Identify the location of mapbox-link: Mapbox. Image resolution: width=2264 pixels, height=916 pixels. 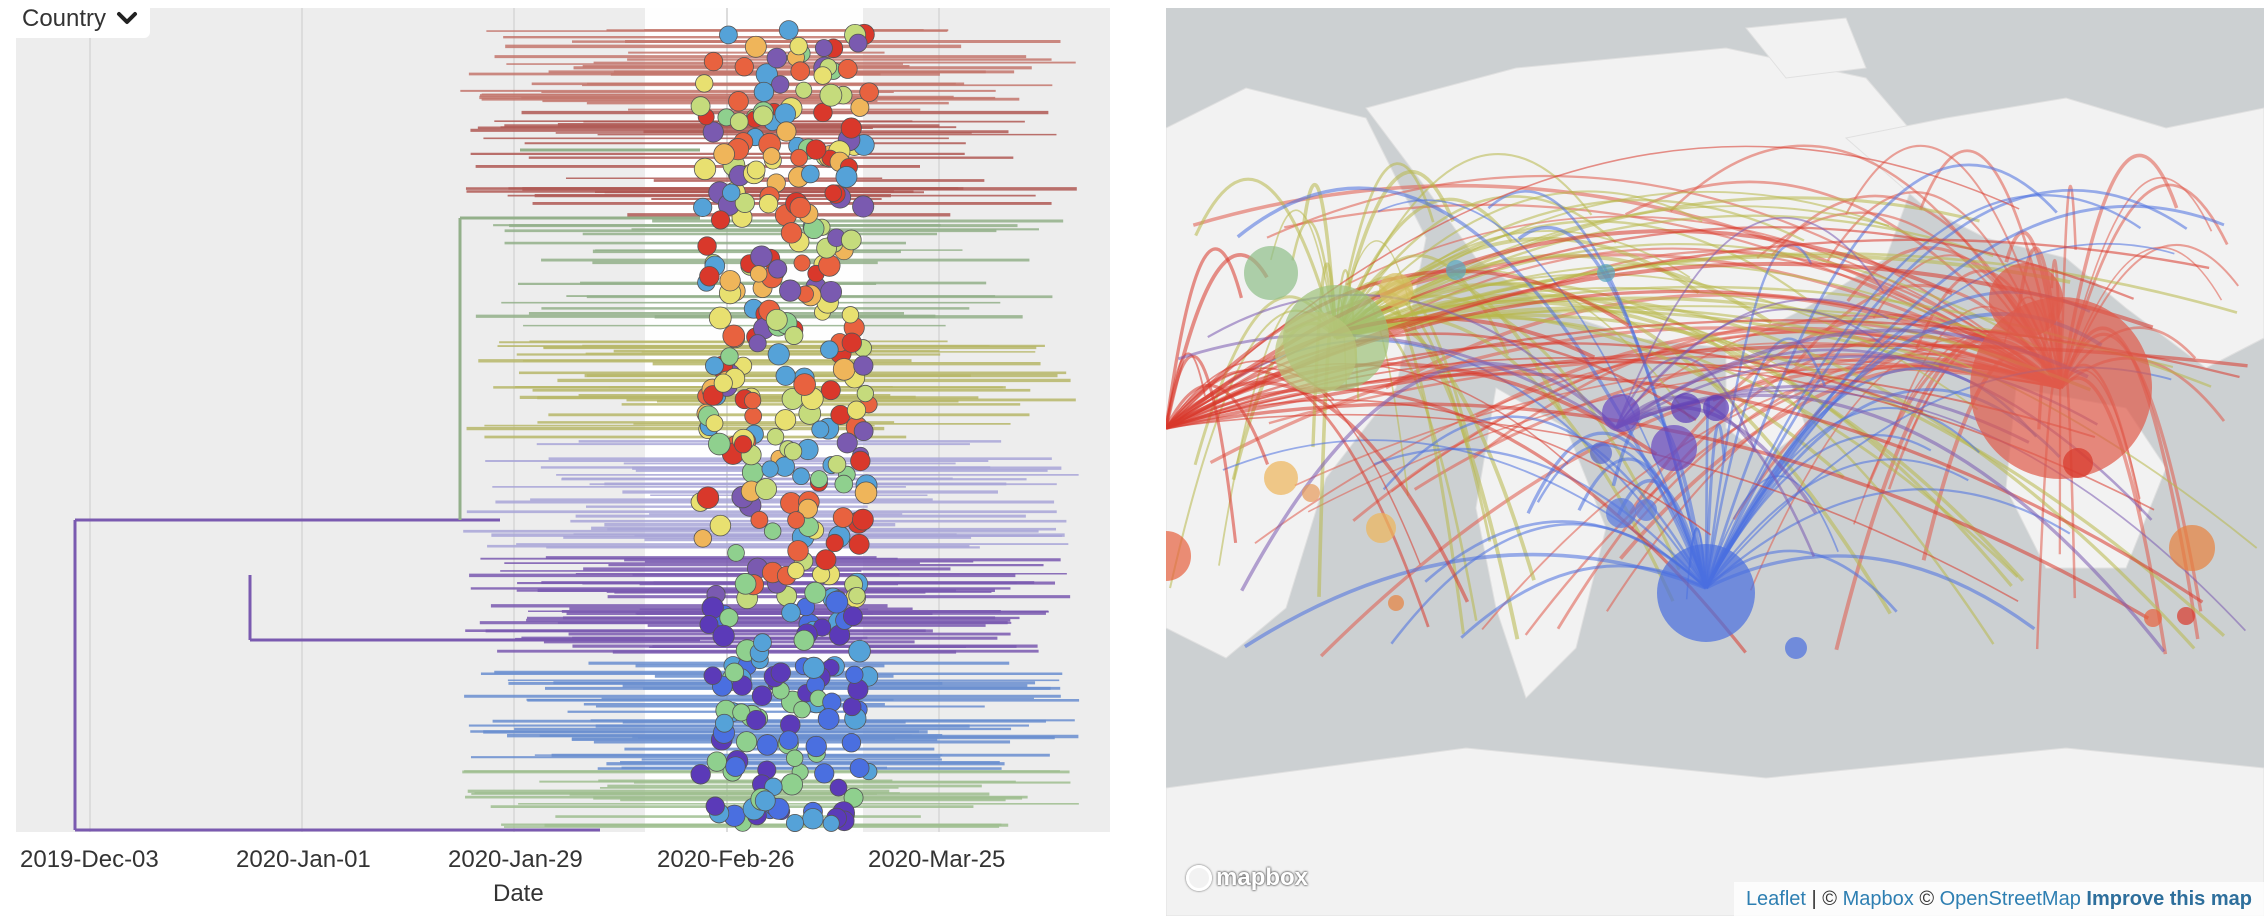
(1878, 899).